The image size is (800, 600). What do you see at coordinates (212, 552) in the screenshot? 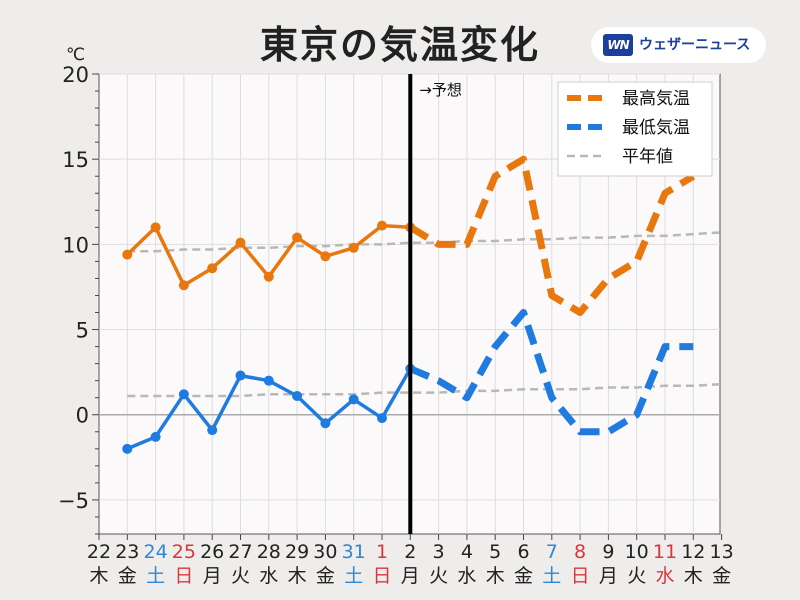
I see `x-date-label: 26` at bounding box center [212, 552].